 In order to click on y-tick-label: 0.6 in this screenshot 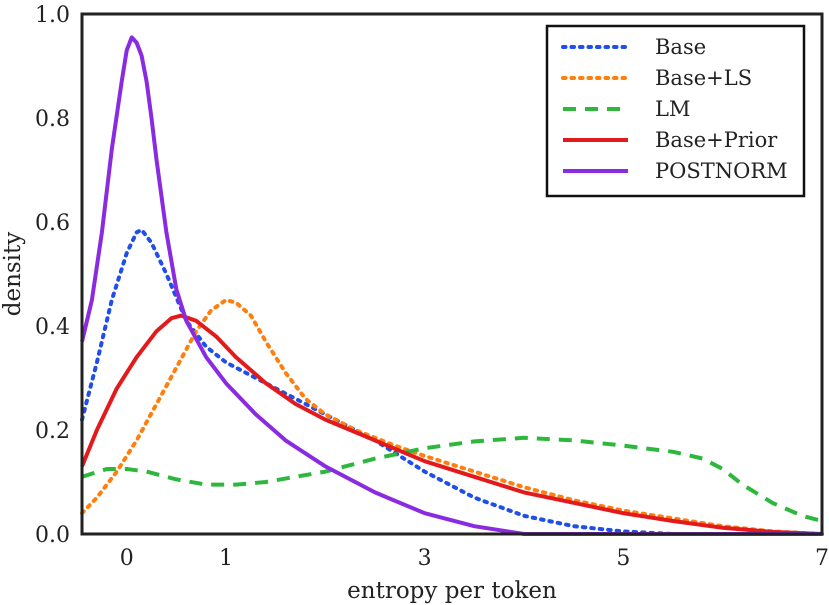, I will do `click(52, 223)`.